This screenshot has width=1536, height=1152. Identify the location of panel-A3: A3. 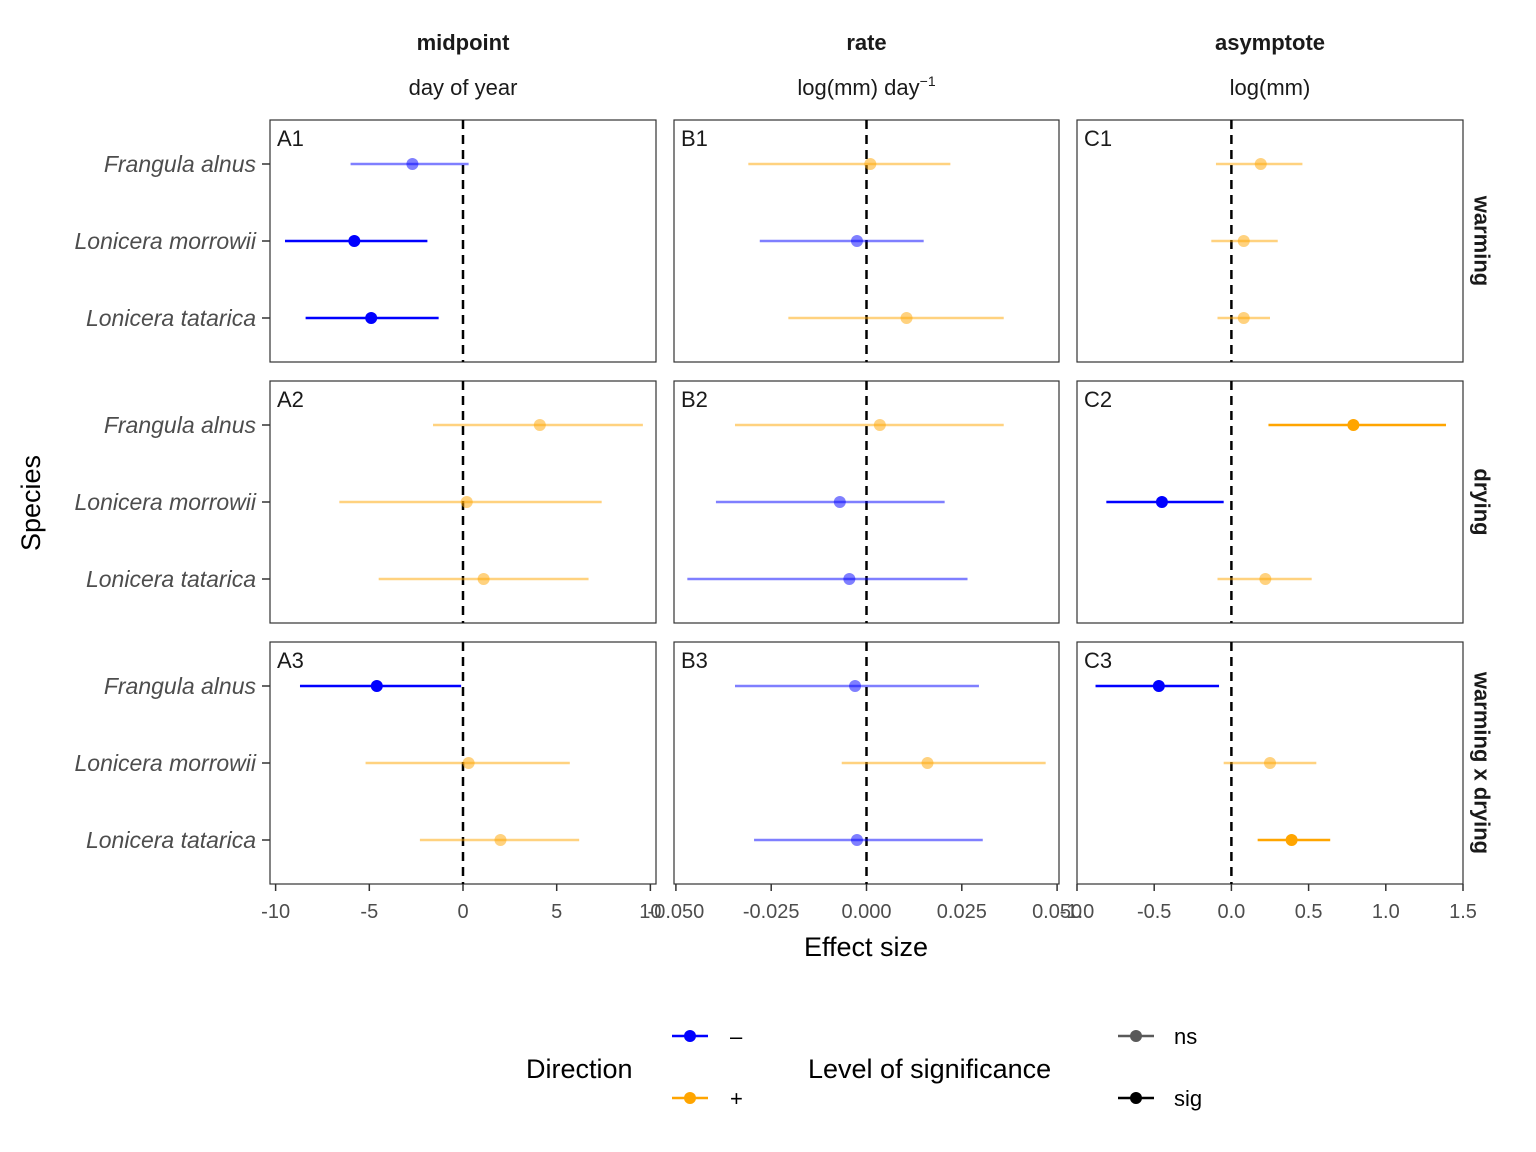
(463, 763).